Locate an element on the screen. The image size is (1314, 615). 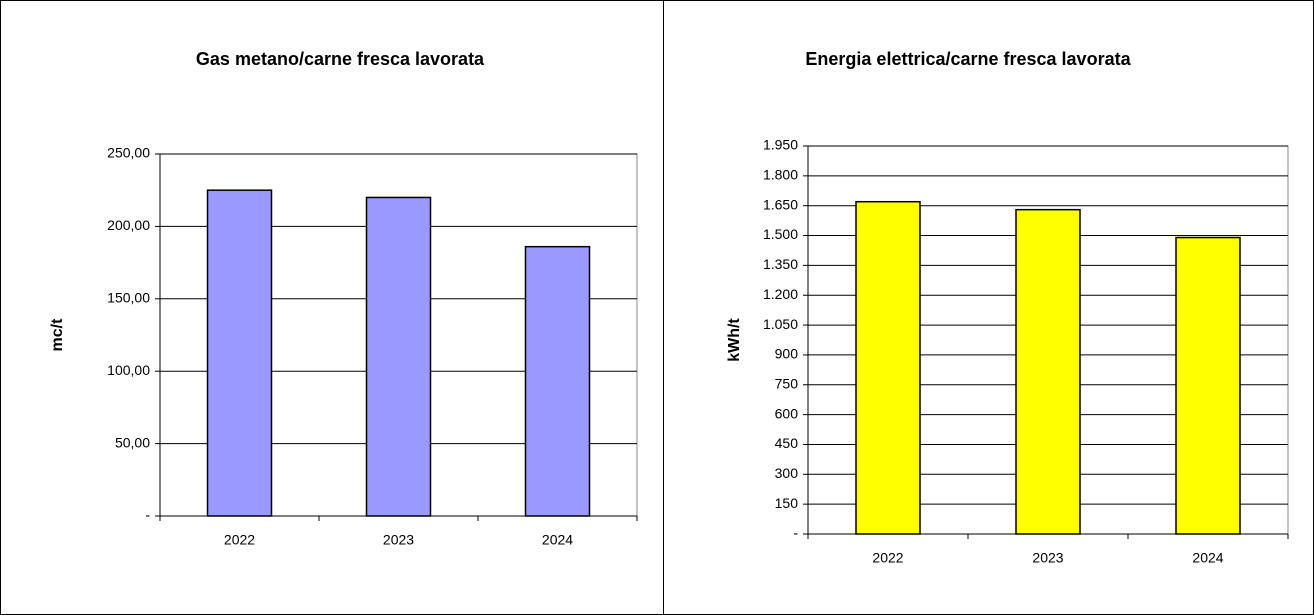
y-tick-label: 750 is located at coordinates (787, 383).